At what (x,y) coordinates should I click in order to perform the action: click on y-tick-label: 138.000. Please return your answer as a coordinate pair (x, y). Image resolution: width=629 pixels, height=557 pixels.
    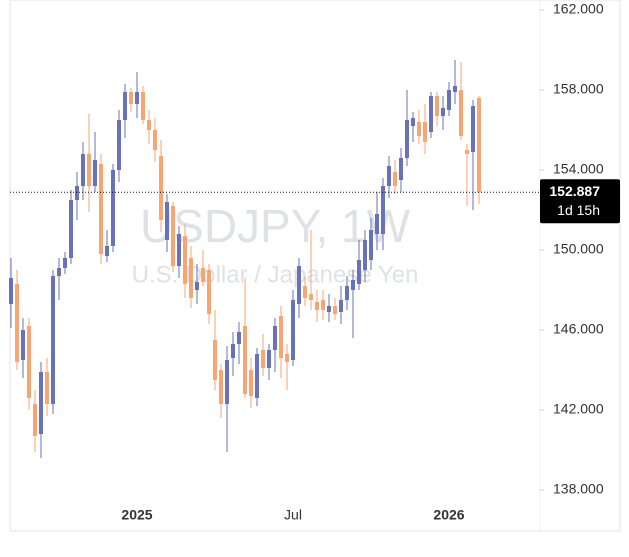
    Looking at the image, I should click on (578, 489).